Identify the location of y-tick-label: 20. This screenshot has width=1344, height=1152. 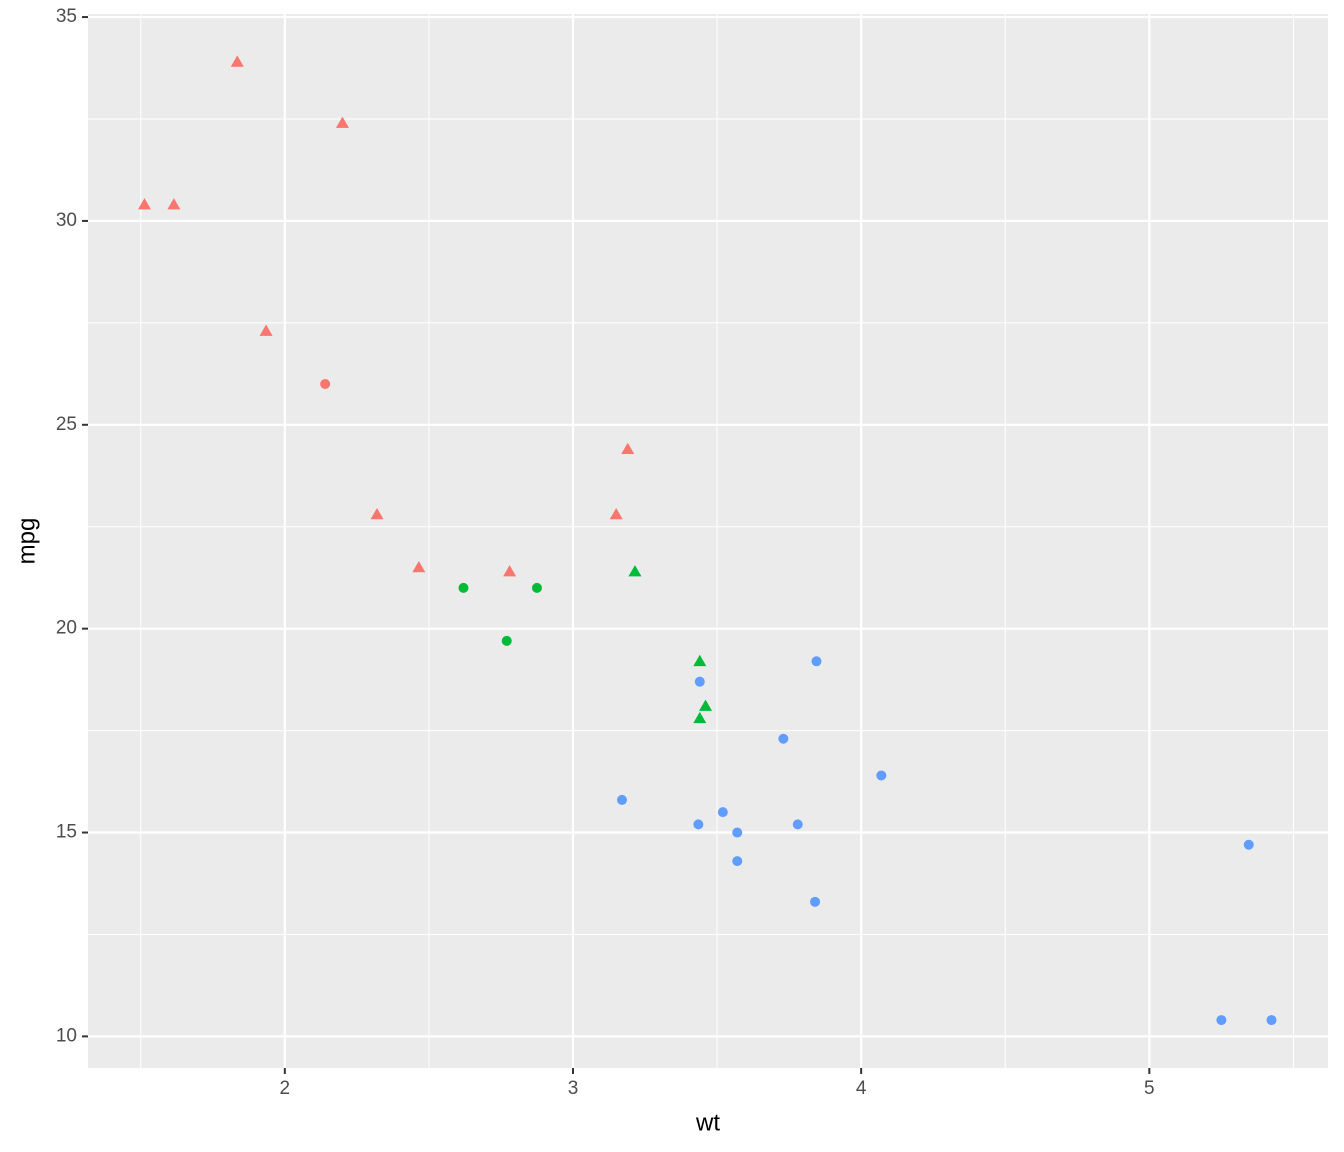
(66, 628).